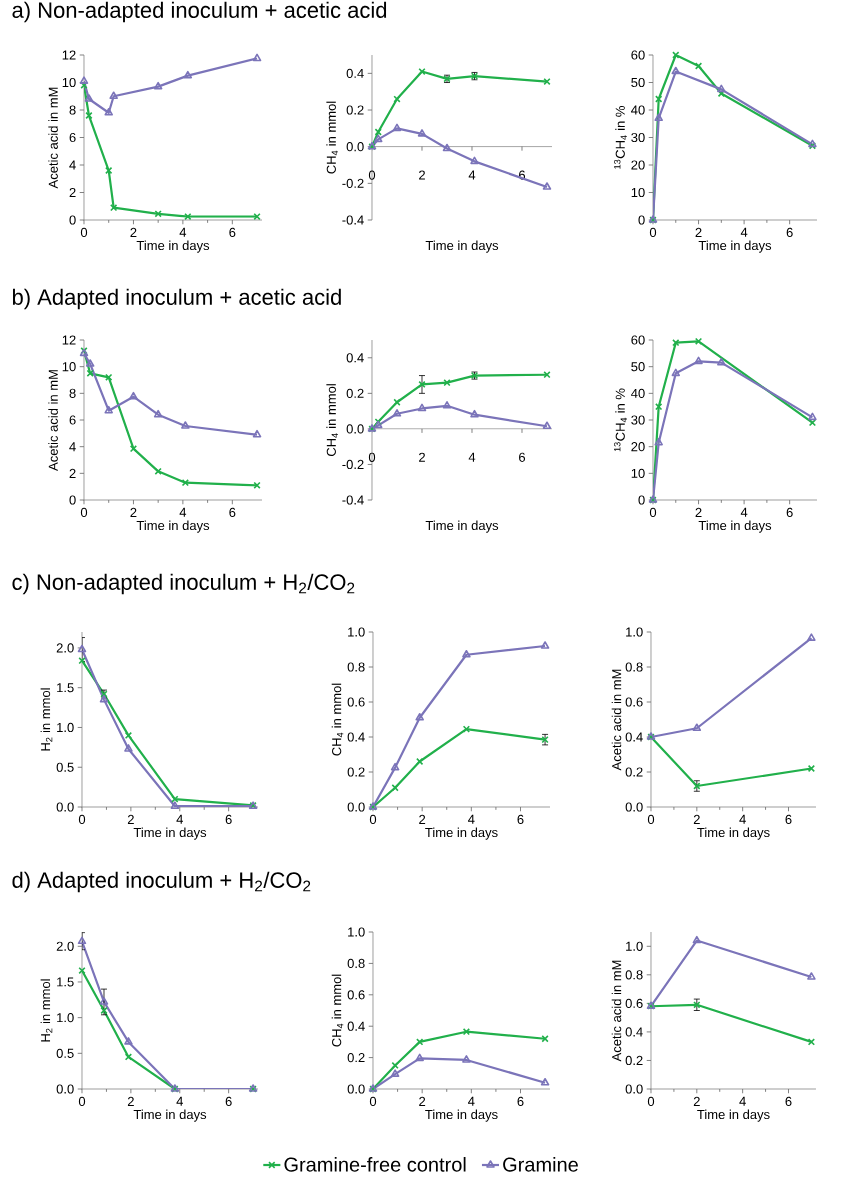 This screenshot has width=843, height=1189. Describe the element at coordinates (176, 299) in the screenshot. I see `chart-title: b) Adapted inoculum + acetic acid` at that location.